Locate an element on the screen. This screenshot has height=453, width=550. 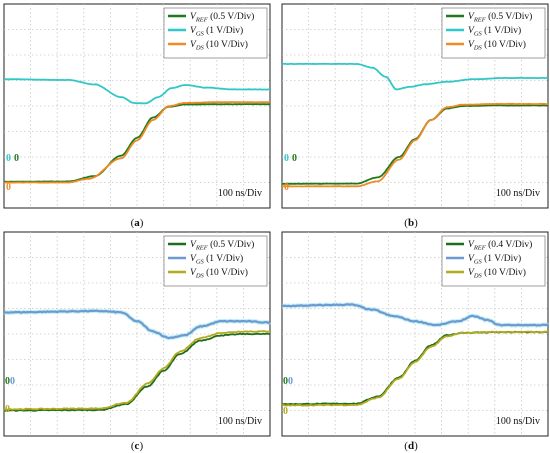
panel-label: (d) is located at coordinates (411, 446).